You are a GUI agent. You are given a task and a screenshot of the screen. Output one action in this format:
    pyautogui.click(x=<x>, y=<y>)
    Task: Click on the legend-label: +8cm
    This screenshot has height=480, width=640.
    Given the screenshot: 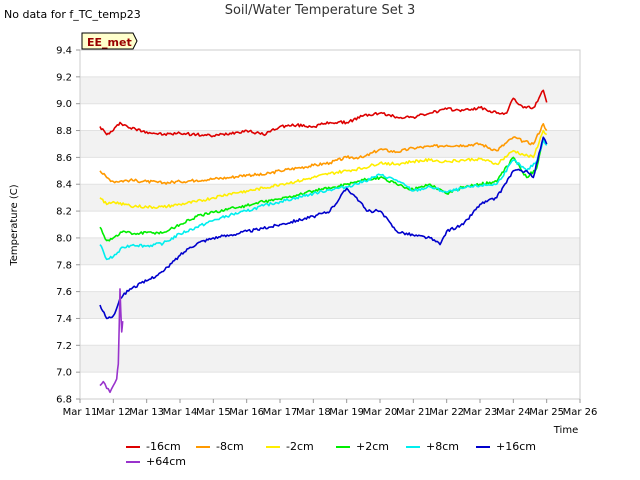 What is the action you would take?
    pyautogui.click(x=442, y=446)
    